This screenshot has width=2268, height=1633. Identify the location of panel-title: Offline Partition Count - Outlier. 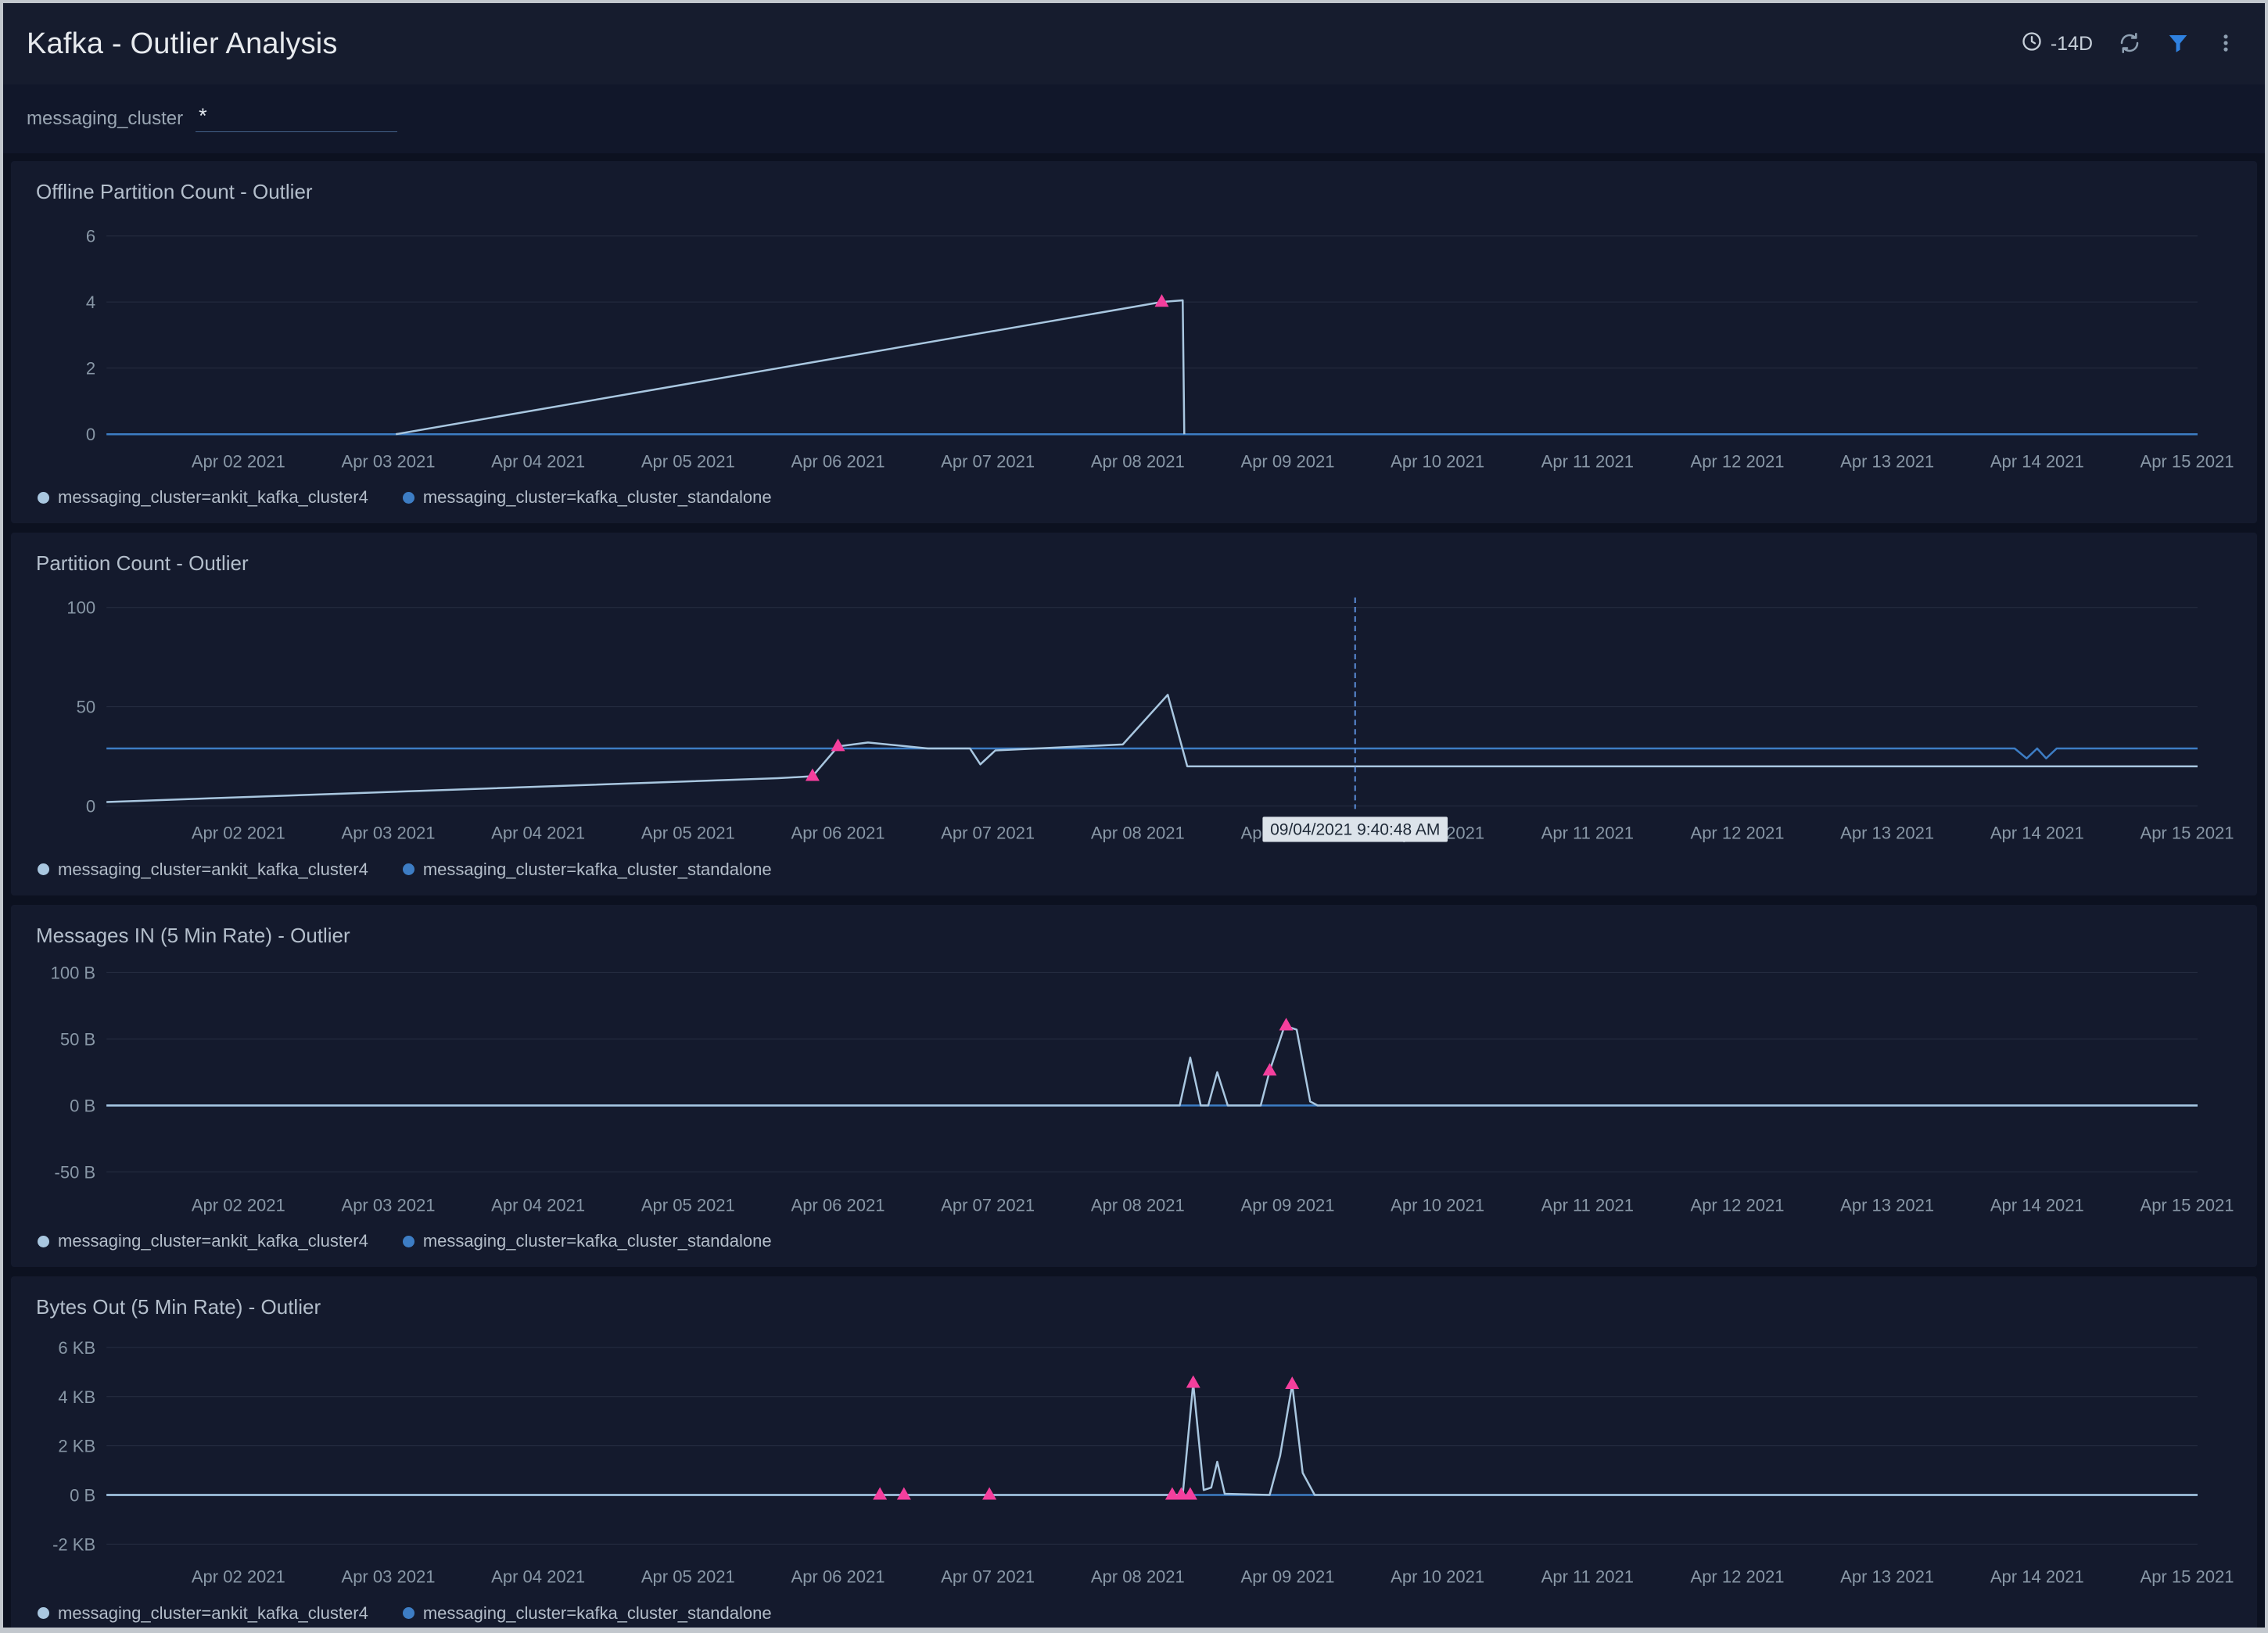
(174, 191).